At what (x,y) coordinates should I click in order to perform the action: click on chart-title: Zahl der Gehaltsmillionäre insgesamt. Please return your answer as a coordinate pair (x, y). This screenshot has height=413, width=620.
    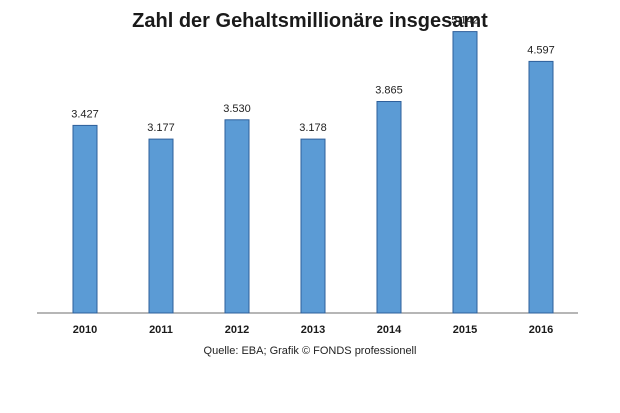
    Looking at the image, I should click on (310, 21).